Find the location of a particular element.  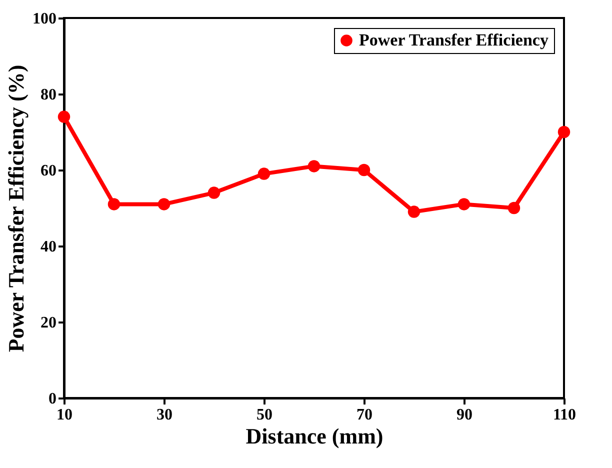

x-axis-title: Distance (mm) is located at coordinates (315, 436).